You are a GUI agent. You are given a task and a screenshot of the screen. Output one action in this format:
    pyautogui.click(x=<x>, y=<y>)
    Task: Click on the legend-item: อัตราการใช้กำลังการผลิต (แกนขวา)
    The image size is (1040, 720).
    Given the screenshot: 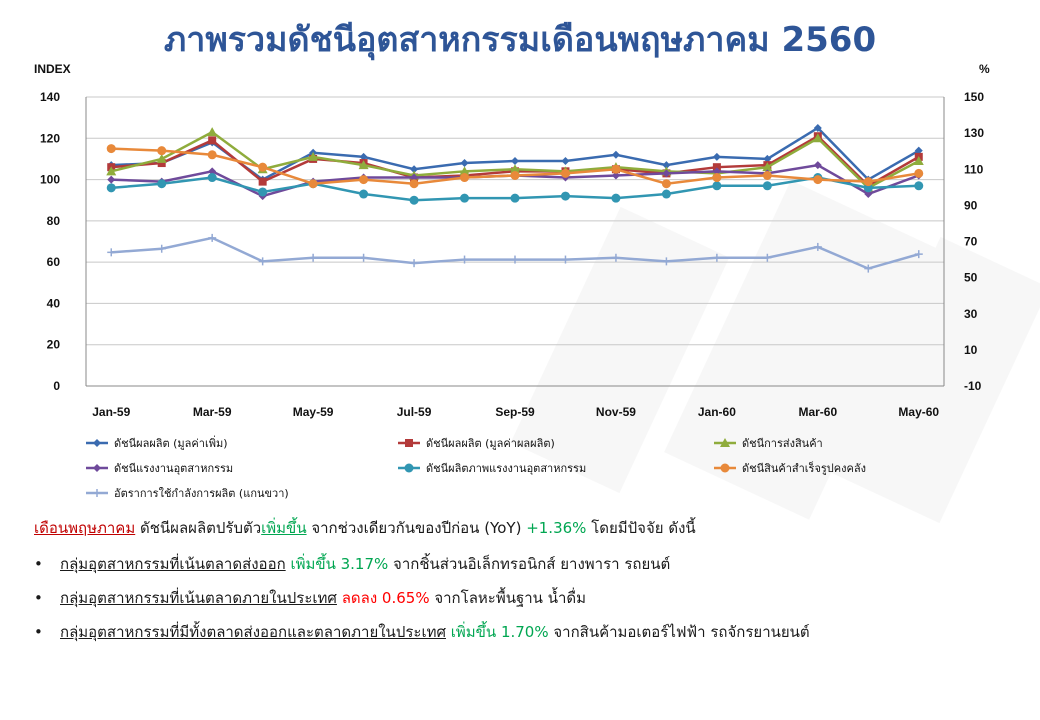 What is the action you would take?
    pyautogui.click(x=187, y=493)
    